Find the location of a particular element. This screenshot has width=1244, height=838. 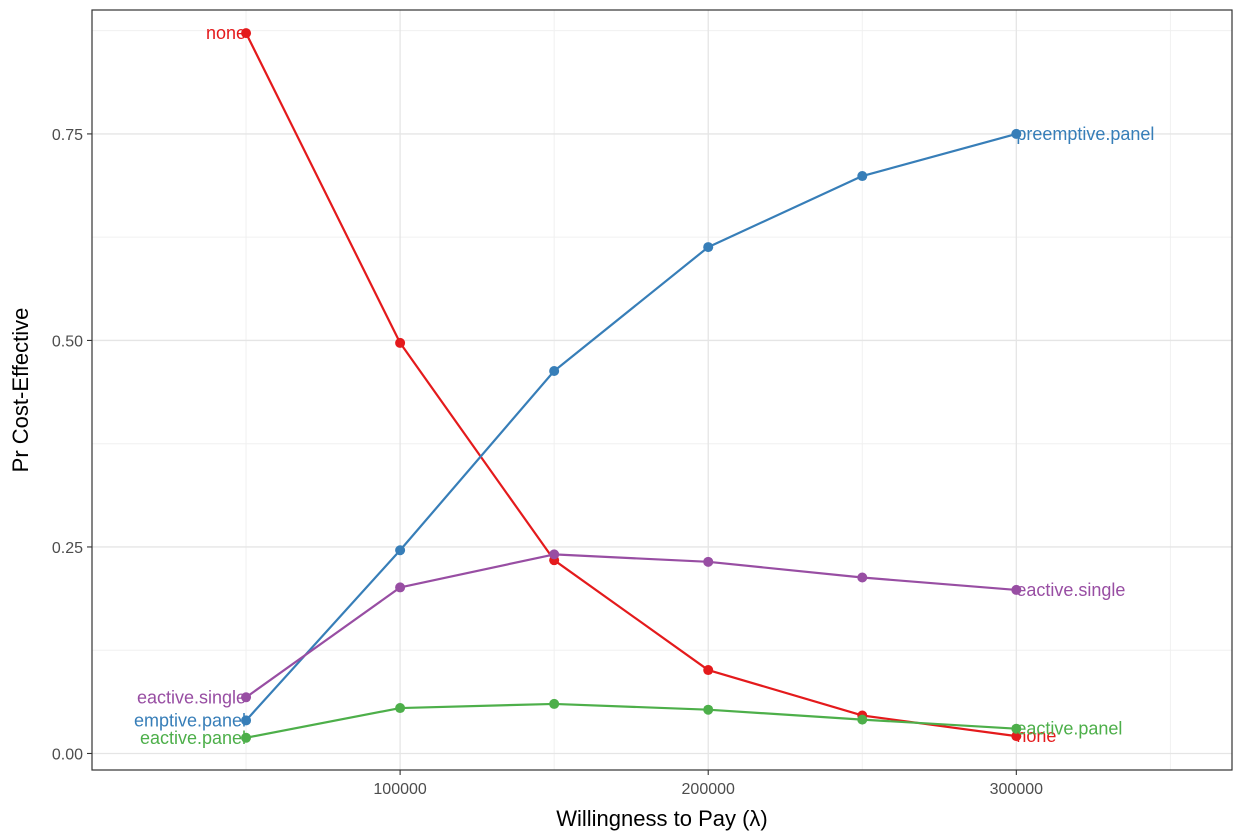

series-end-label: eactive.single is located at coordinates (1070, 590).